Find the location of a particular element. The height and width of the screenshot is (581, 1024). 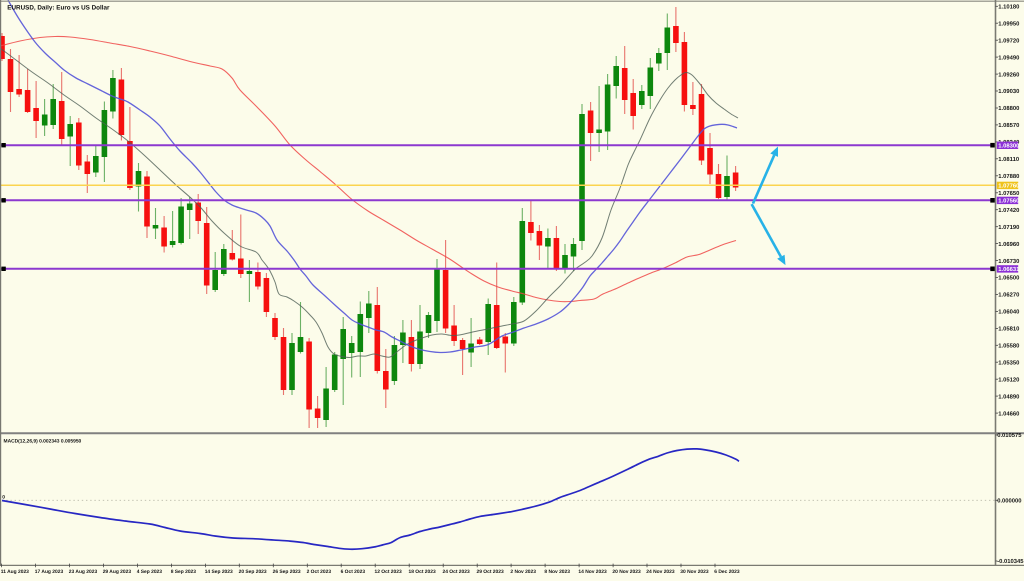

svg-text: 1.05580 is located at coordinates (1009, 346).